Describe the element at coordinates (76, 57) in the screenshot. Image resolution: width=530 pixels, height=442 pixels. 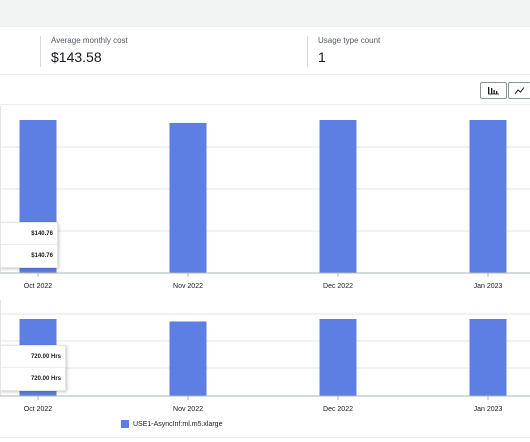
I see `average-monthly-cost-value: $143.58` at that location.